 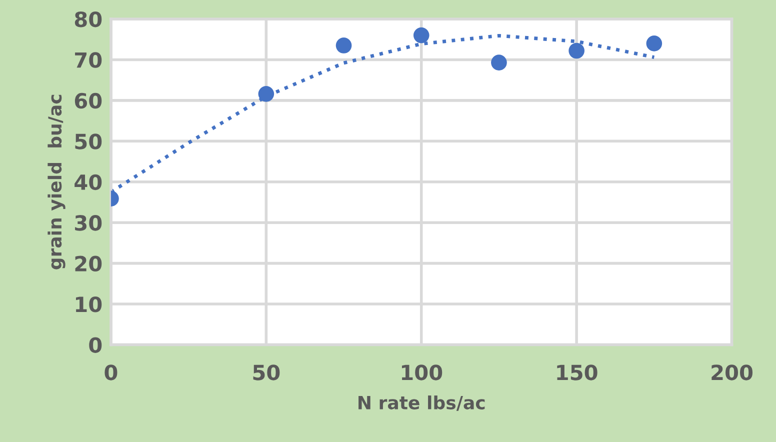 What do you see at coordinates (95, 345) in the screenshot?
I see `y-tick-label: 0` at bounding box center [95, 345].